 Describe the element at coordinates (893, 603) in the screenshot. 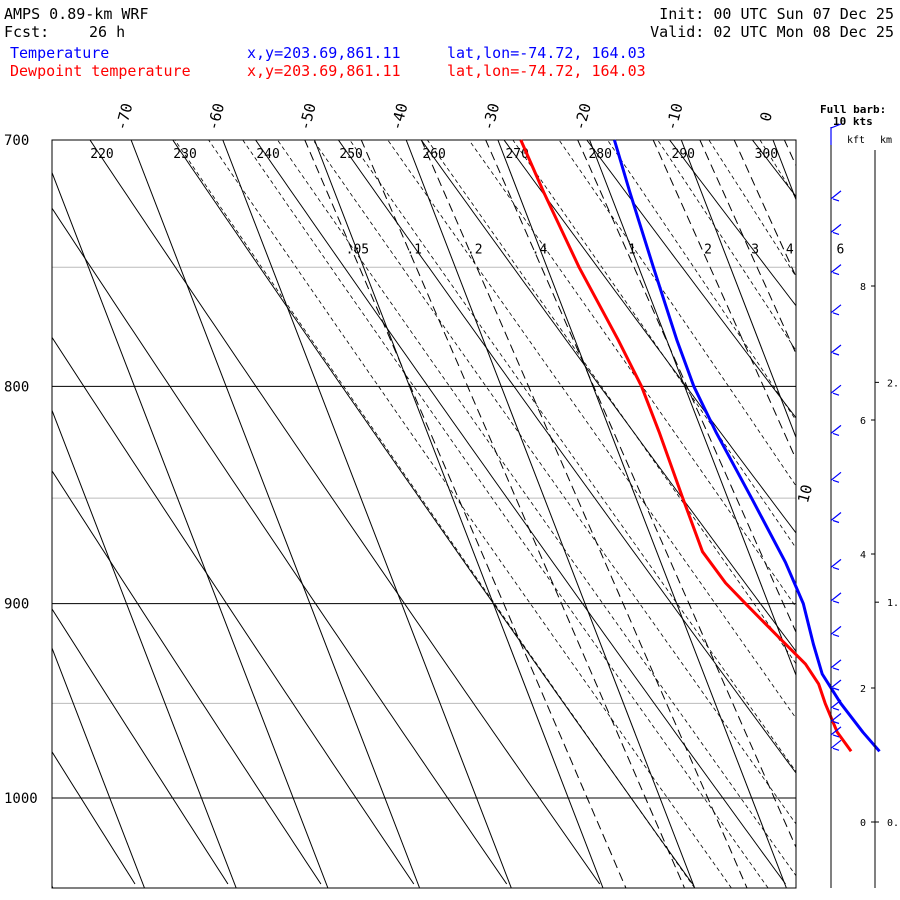

I see `km-tick-label: 1.` at that location.